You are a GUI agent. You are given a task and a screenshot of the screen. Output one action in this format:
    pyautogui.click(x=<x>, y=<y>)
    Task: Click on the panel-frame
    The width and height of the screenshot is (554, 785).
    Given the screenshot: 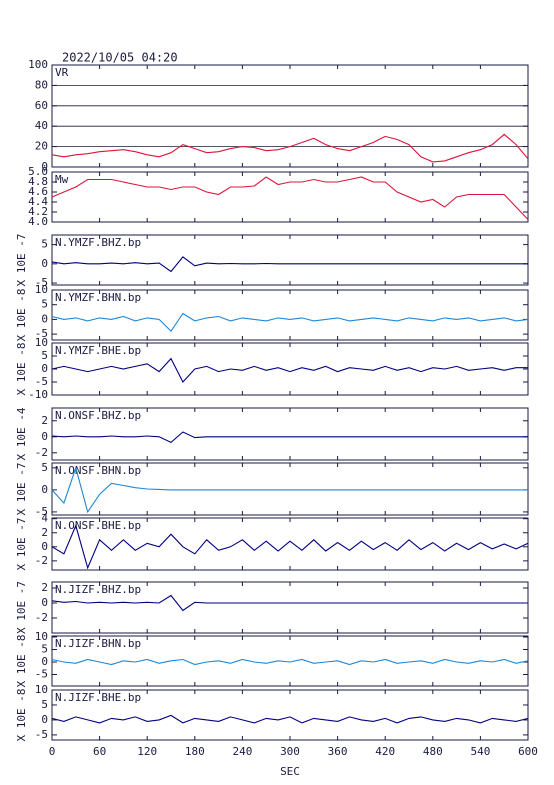 What is the action you would take?
    pyautogui.click(x=290, y=116)
    